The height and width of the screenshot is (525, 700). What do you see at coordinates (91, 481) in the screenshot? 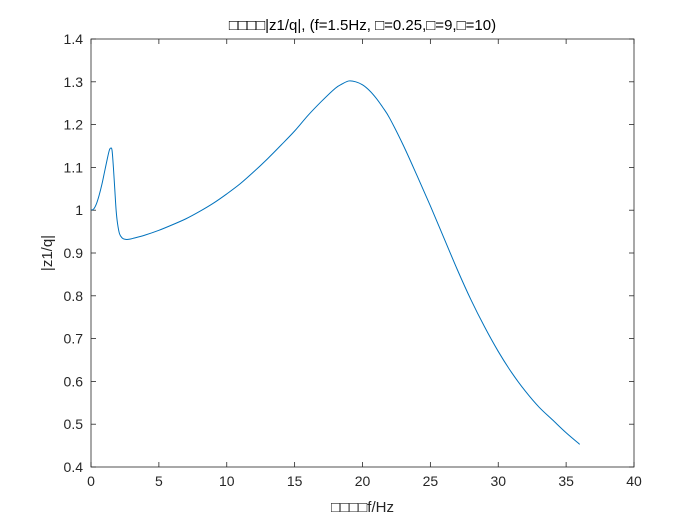
I see `x-tick-label: 0` at bounding box center [91, 481].